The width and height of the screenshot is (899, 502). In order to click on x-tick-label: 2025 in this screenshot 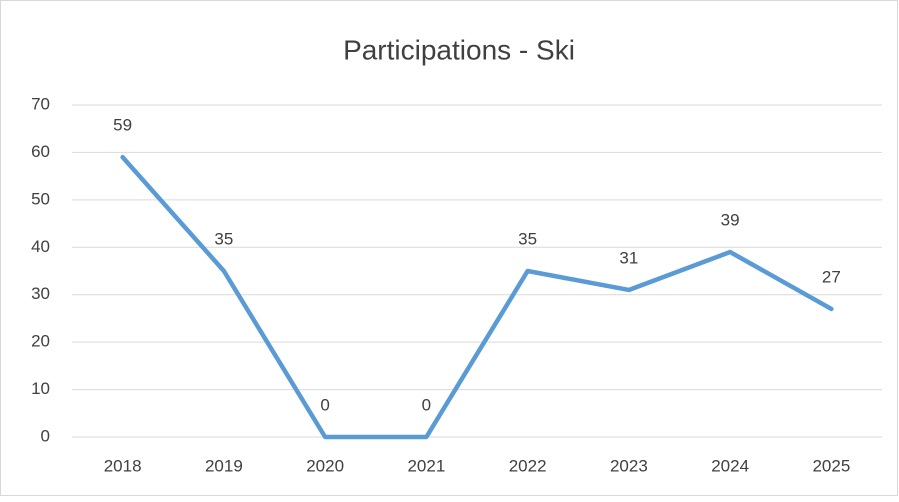, I will do `click(831, 465)`.